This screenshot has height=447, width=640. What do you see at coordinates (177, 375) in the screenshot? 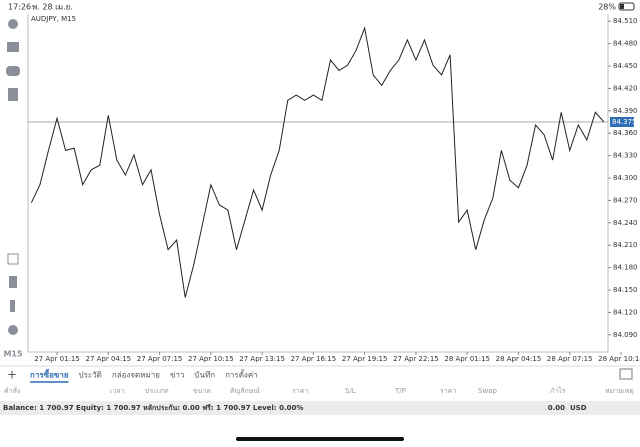
I see `tab: ข่าว` at bounding box center [177, 375].